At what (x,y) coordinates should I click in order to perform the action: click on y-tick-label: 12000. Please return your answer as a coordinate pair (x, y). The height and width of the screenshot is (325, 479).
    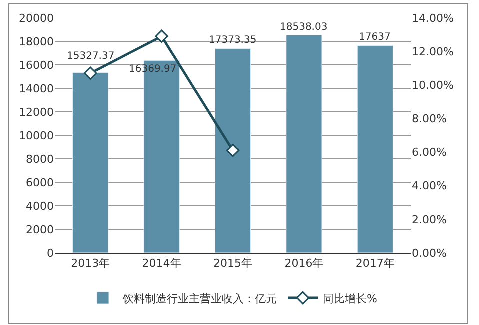
    Looking at the image, I should click on (36, 112).